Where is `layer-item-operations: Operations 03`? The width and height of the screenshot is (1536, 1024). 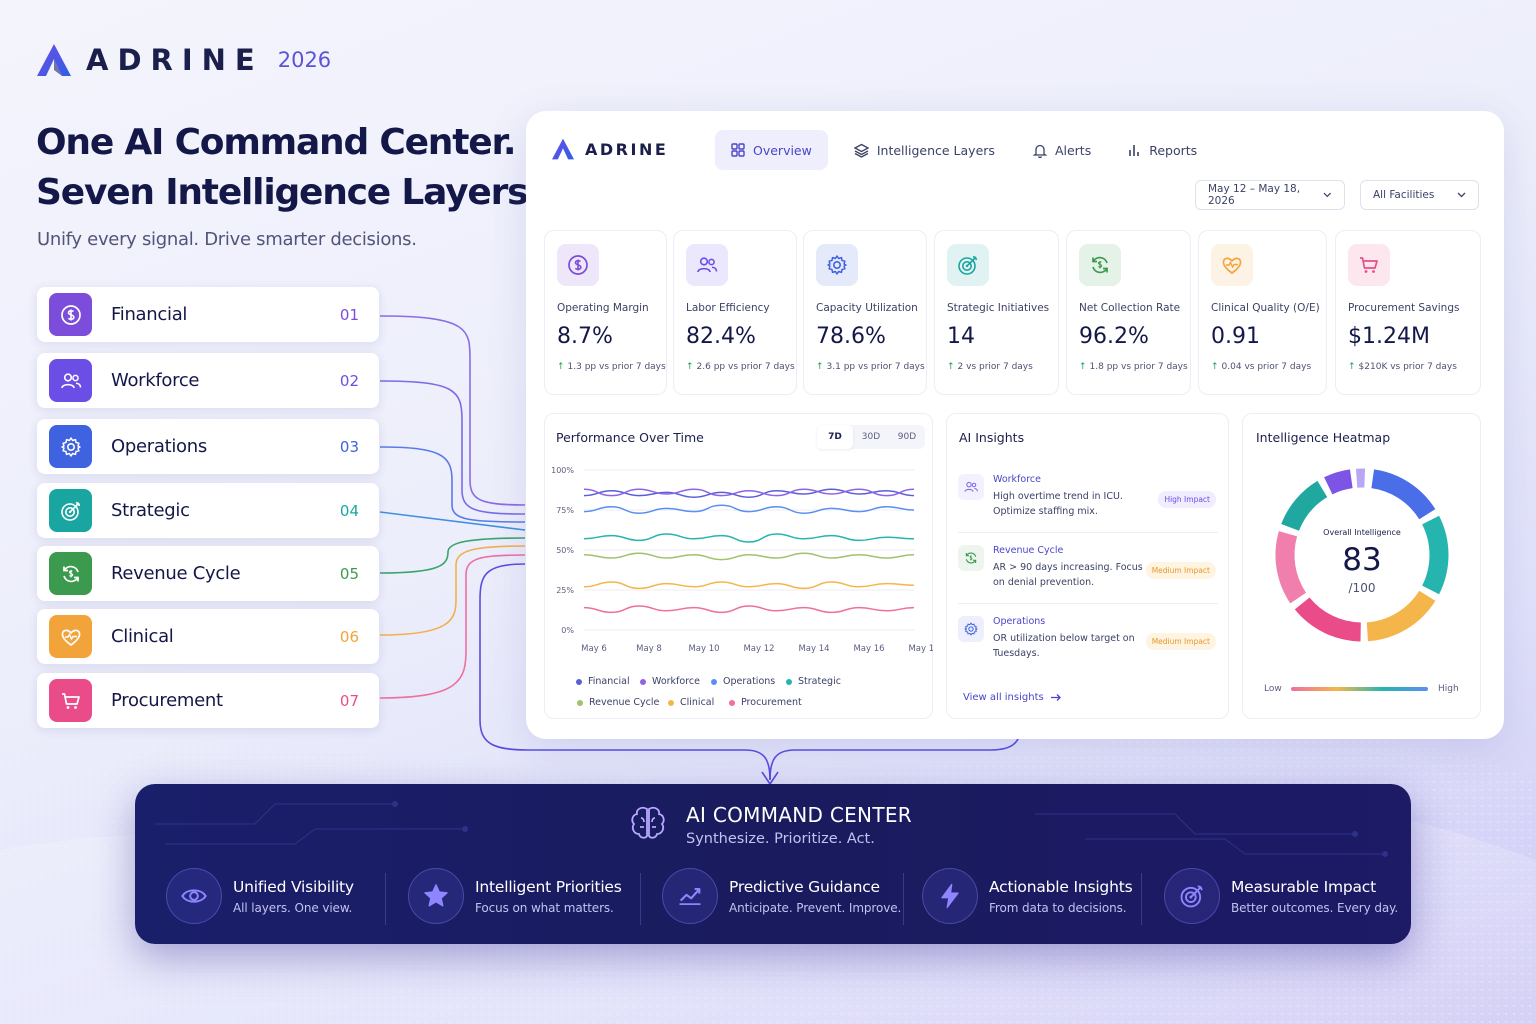
layer-item-operations: Operations 03 is located at coordinates (208, 446).